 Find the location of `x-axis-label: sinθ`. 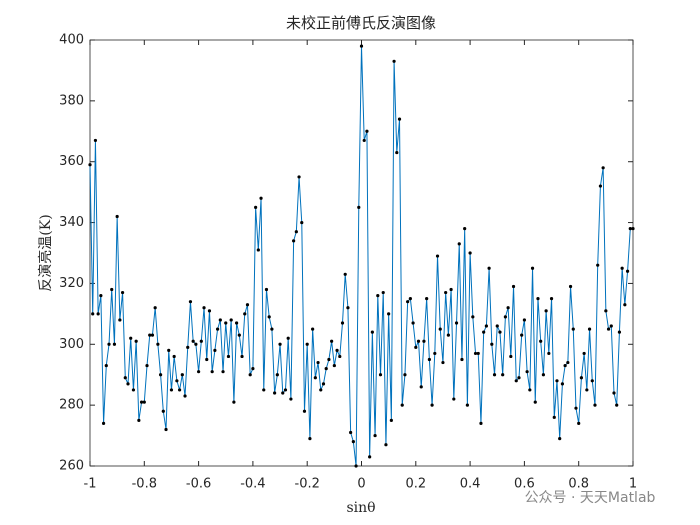

x-axis-label: sinθ is located at coordinates (360, 508).